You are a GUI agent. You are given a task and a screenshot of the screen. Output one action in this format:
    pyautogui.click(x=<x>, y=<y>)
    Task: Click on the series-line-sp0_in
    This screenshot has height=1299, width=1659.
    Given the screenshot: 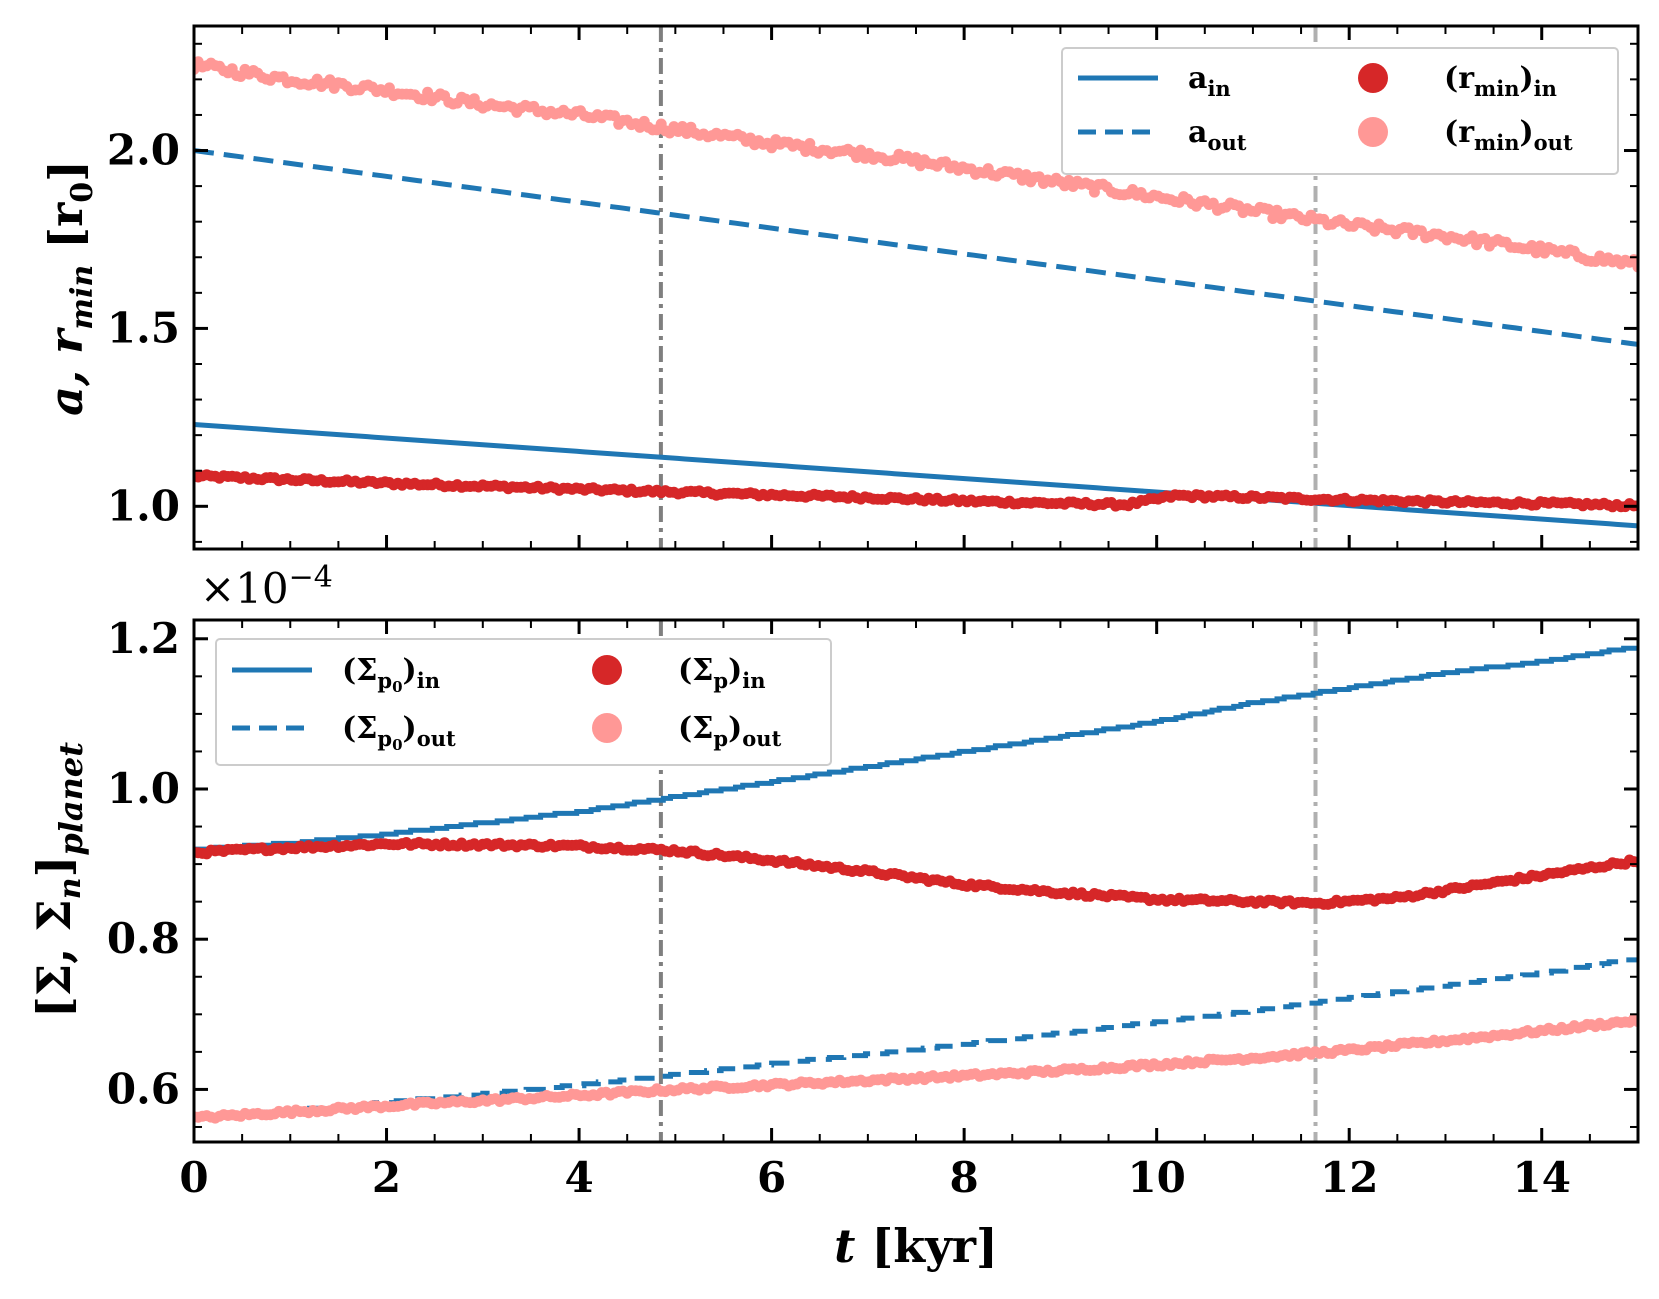 What is the action you would take?
    pyautogui.click(x=916, y=748)
    